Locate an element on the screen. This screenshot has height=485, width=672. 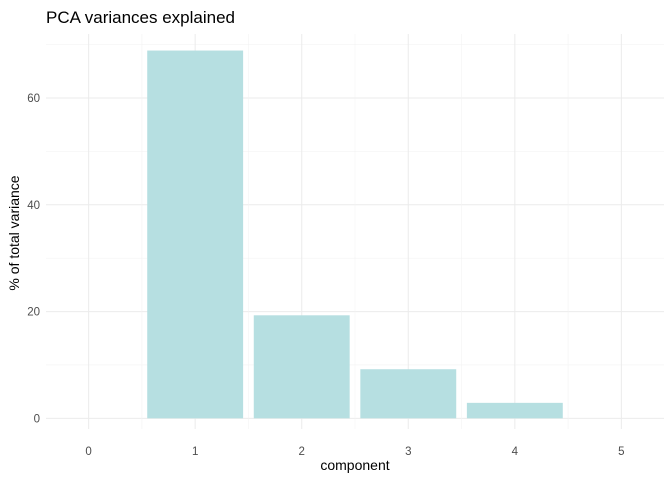
y-axis-label: % of total variance is located at coordinates (14, 232).